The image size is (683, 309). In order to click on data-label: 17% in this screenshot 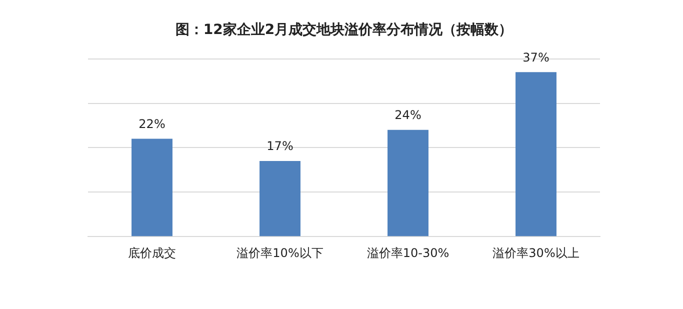, I will do `click(280, 146)`.